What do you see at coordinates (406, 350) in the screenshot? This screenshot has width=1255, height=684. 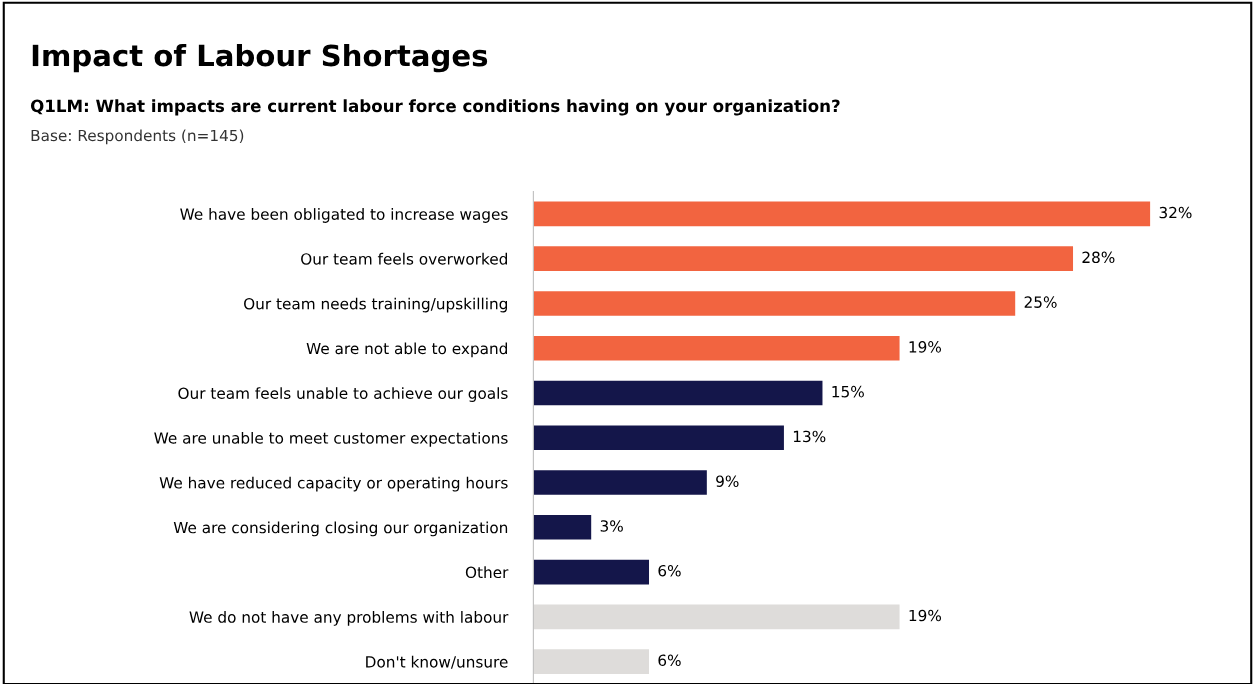 I see `y-tick-label: We are not able to expand` at bounding box center [406, 350].